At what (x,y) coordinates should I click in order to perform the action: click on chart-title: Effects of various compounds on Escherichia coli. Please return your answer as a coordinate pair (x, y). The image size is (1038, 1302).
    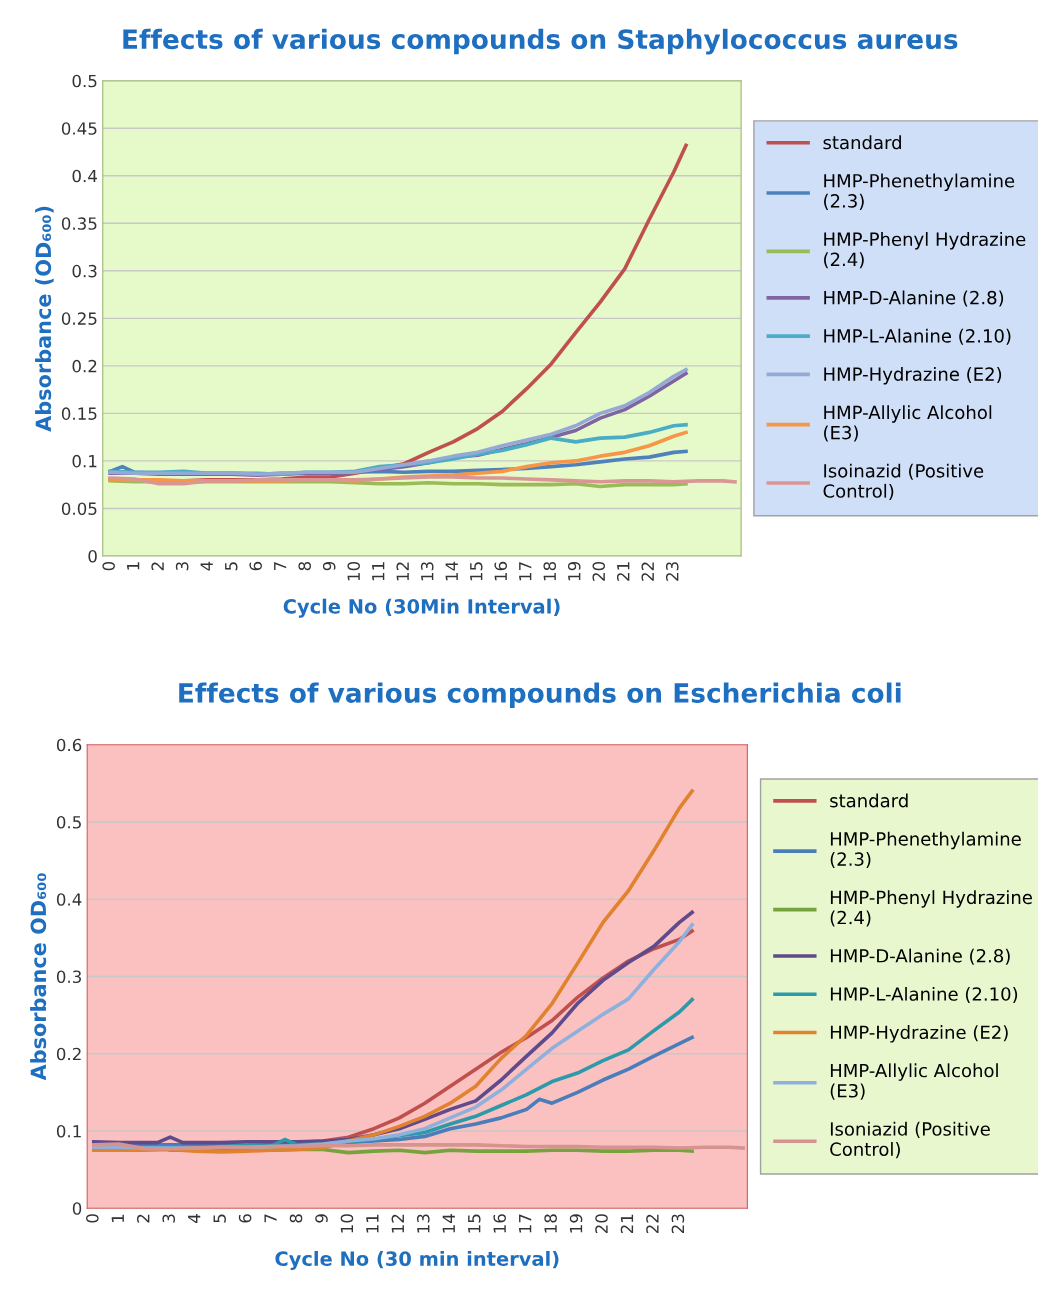
    Looking at the image, I should click on (540, 695).